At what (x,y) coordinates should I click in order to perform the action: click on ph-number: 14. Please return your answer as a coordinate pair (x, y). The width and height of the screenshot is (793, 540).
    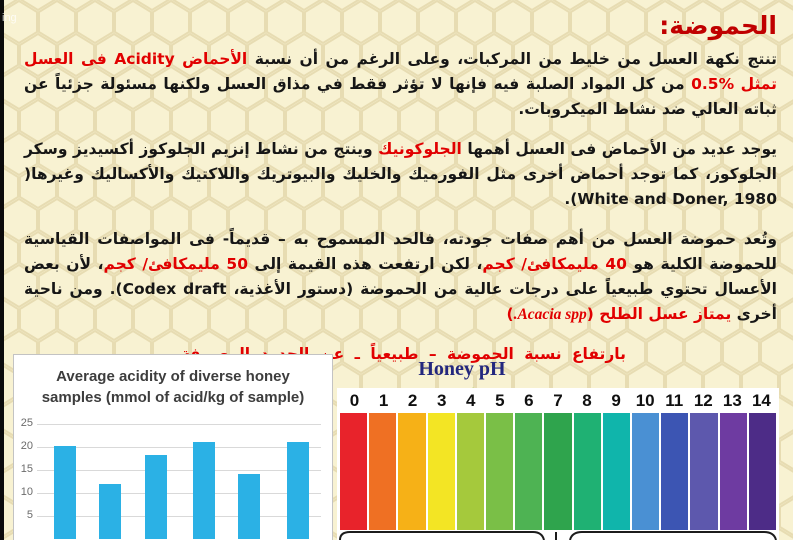
    Looking at the image, I should click on (761, 400).